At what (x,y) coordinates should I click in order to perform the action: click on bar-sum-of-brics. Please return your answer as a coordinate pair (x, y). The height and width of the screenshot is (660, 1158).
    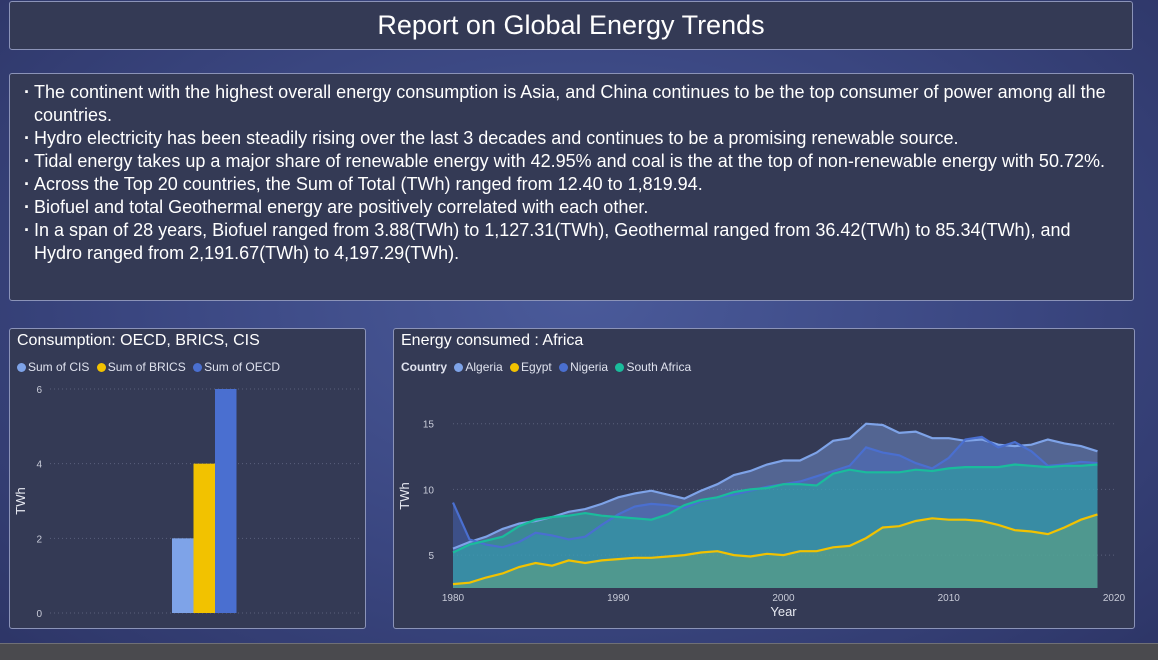
    Looking at the image, I should click on (204, 538).